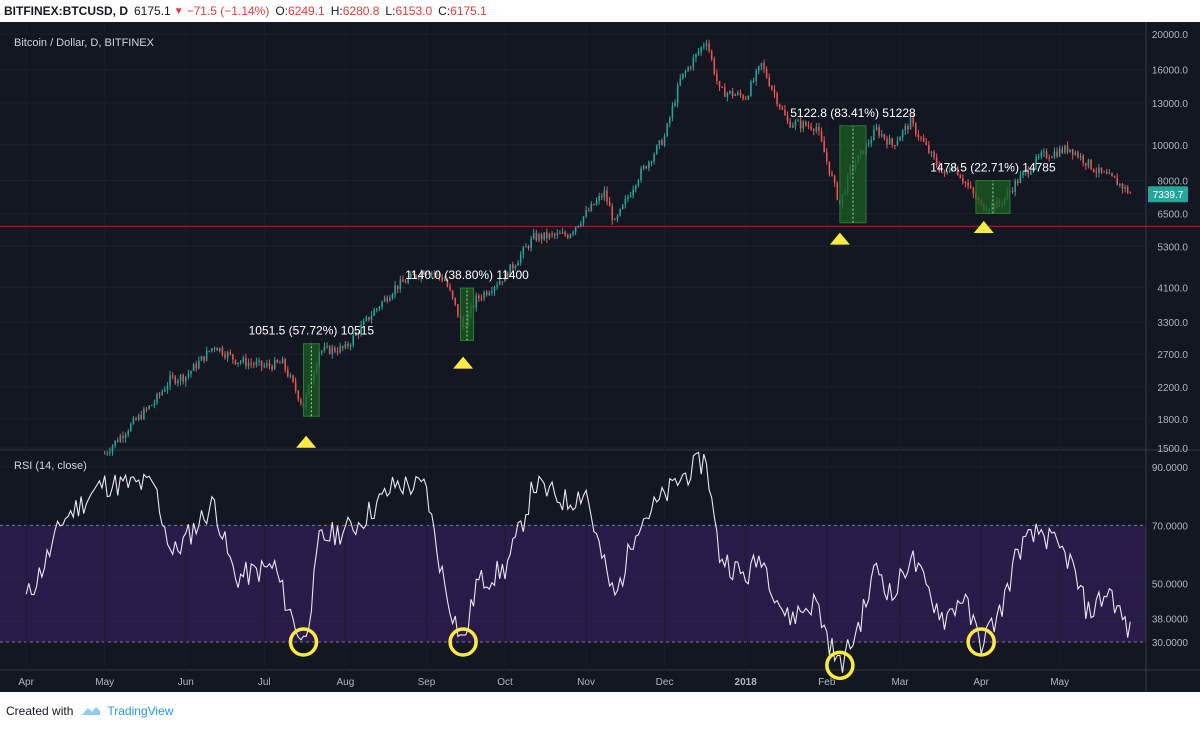 The height and width of the screenshot is (729, 1200). What do you see at coordinates (586, 682) in the screenshot?
I see `time-tick-label: Nov` at bounding box center [586, 682].